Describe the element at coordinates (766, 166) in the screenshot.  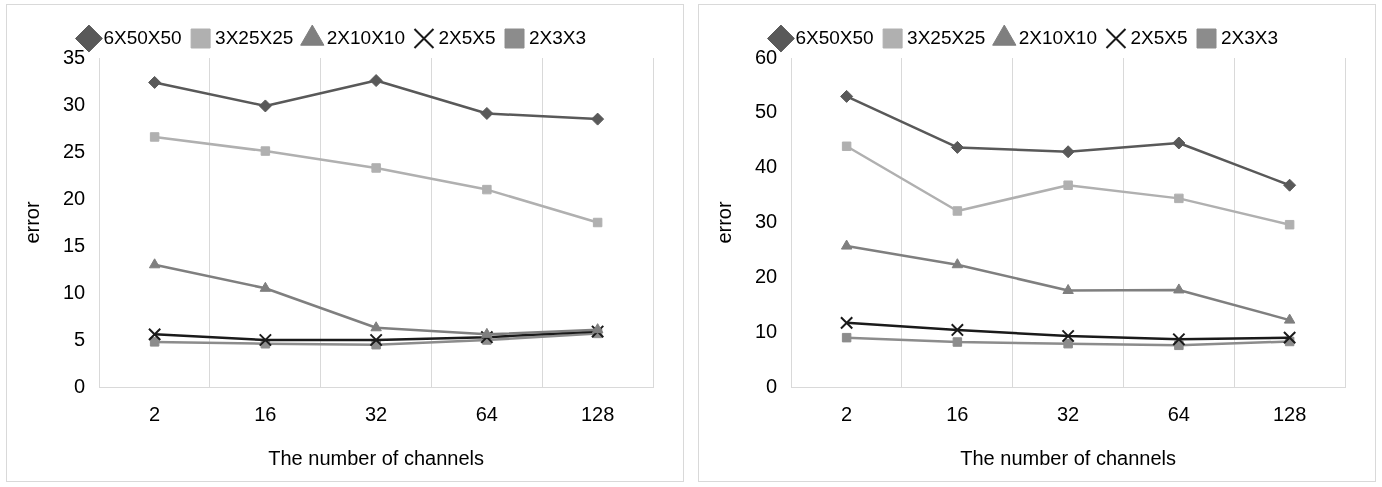
I see `y-tick-label: 40` at that location.